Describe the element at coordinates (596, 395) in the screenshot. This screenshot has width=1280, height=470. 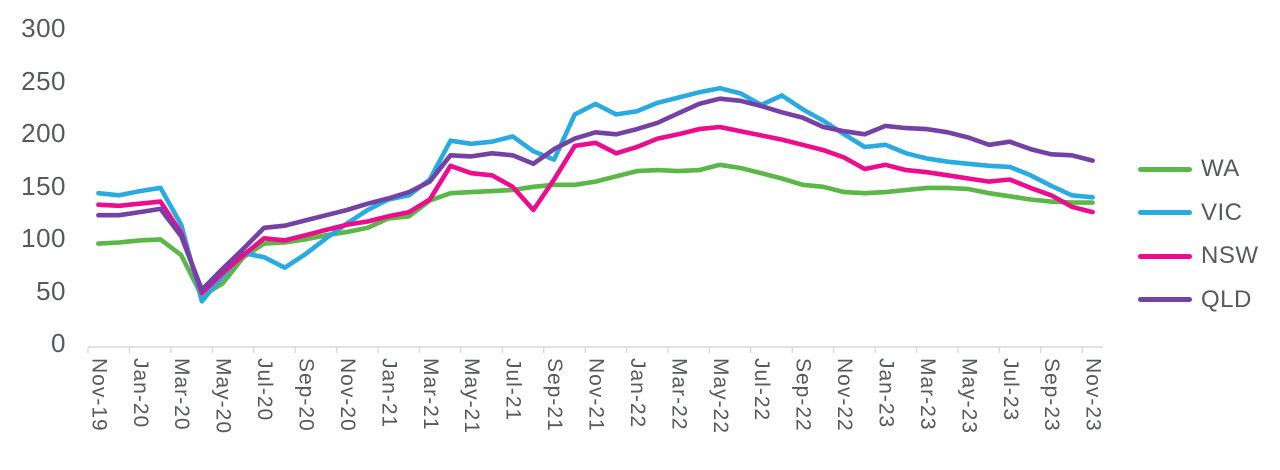
I see `x-axis-label: Nov-21` at that location.